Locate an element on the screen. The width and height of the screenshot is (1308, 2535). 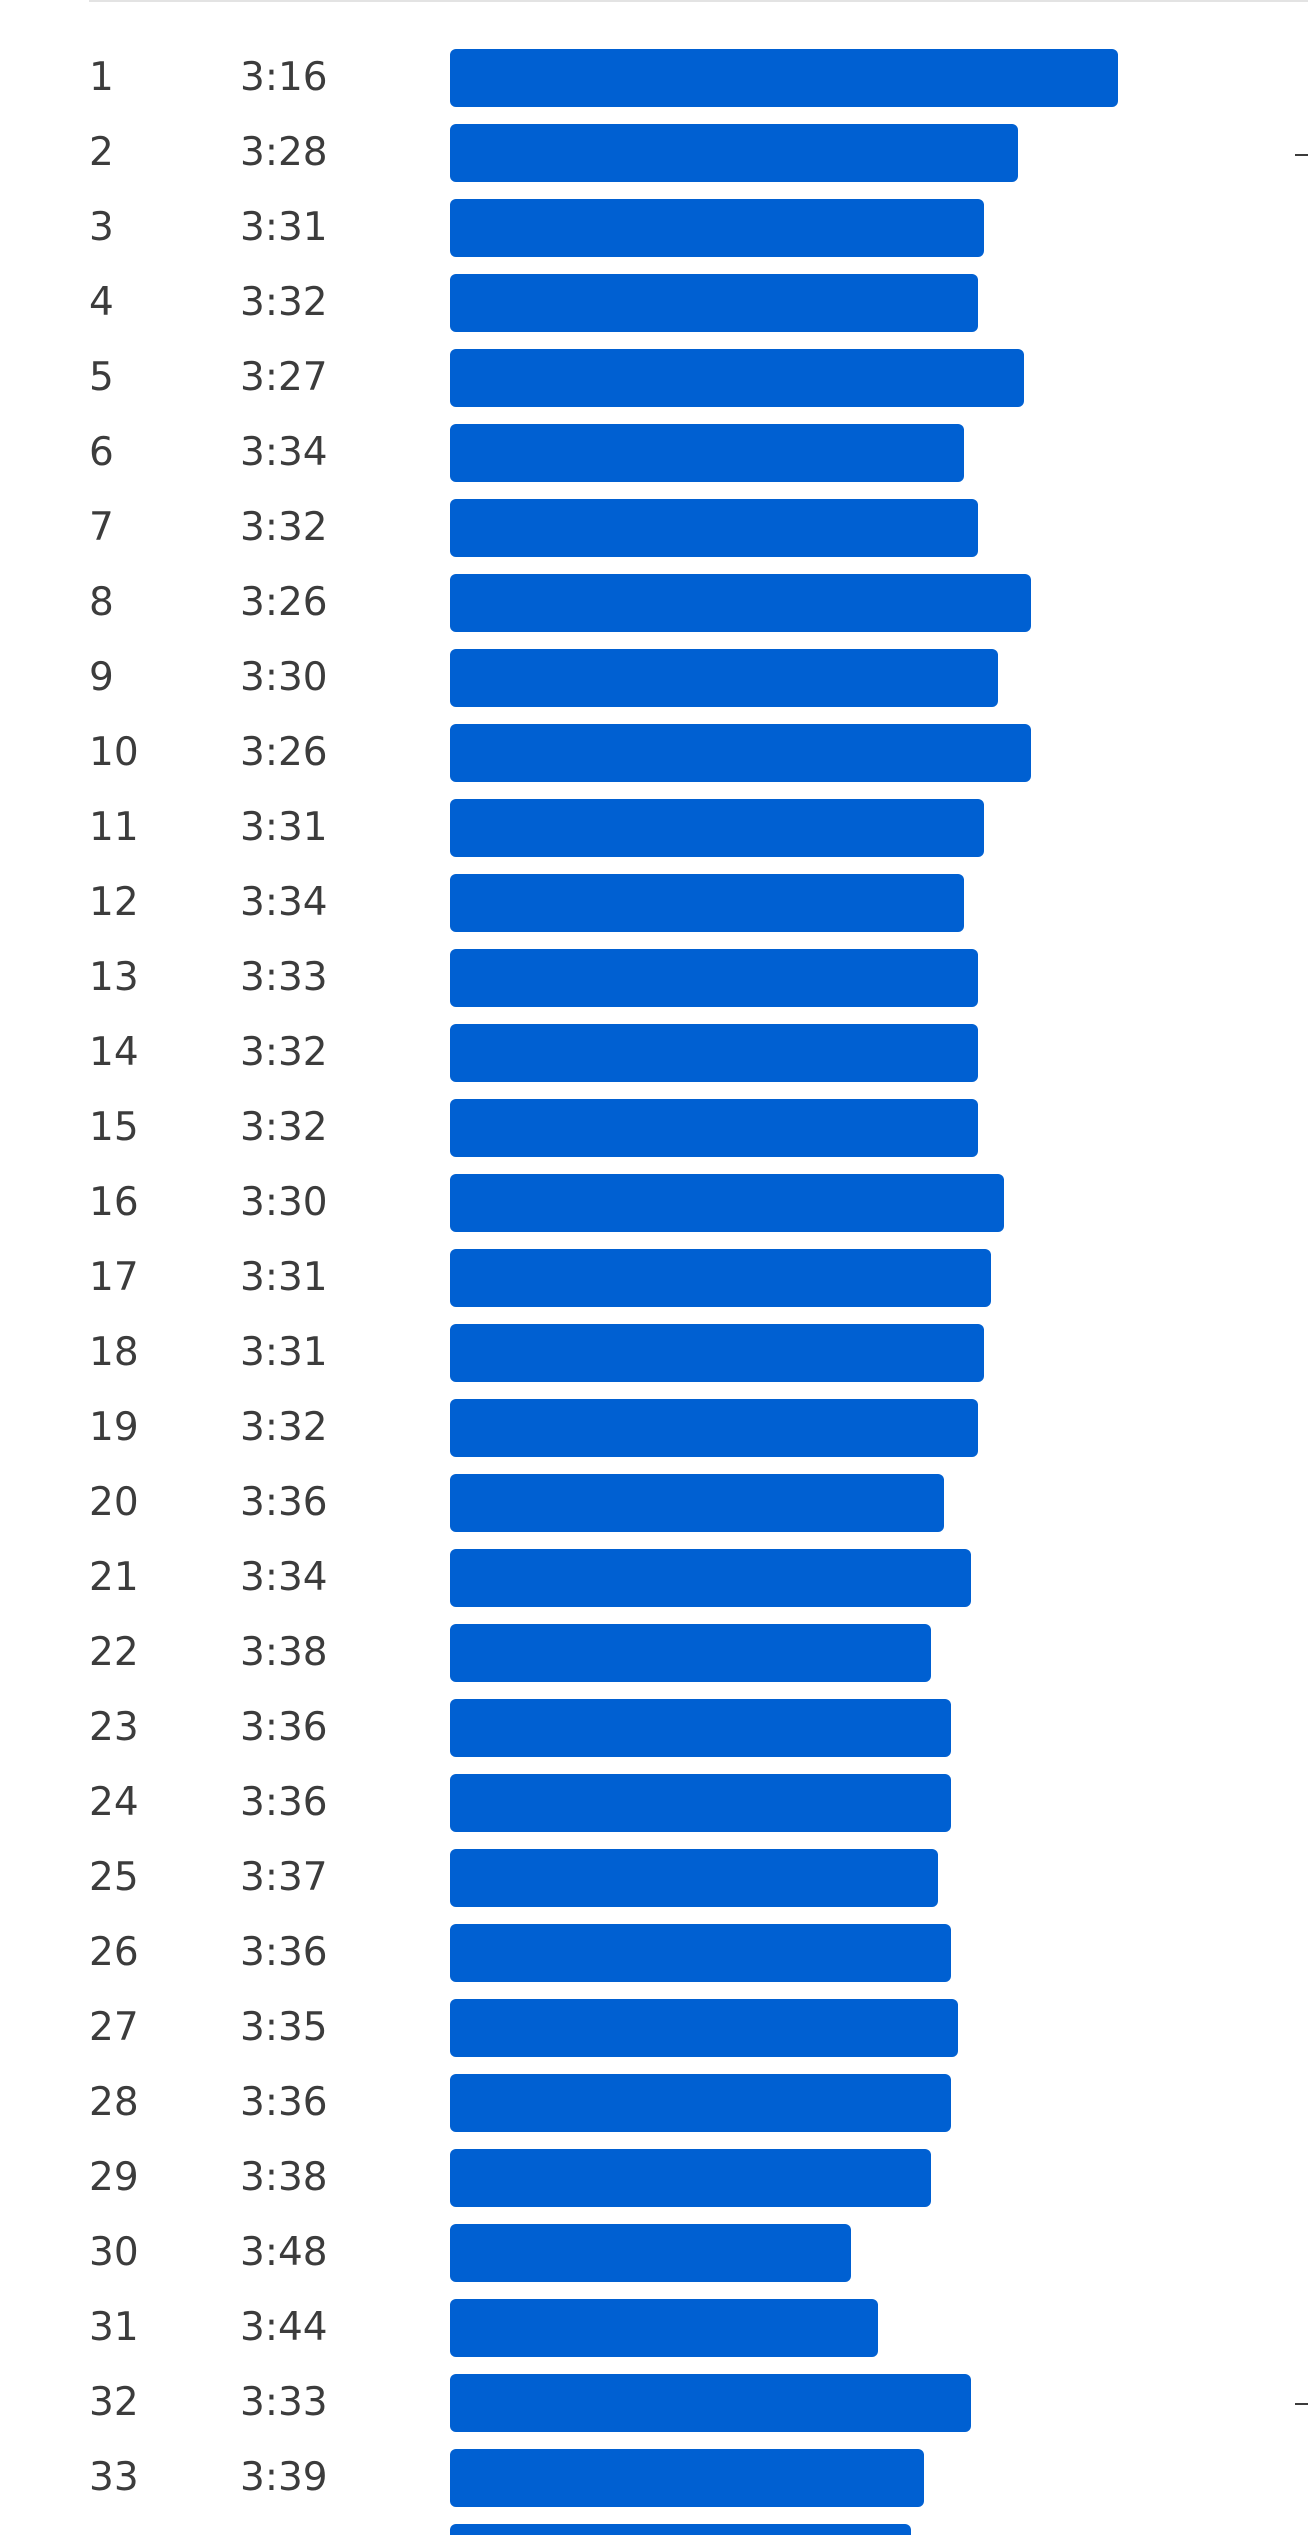
split-row: 25 3:37 is located at coordinates (654, 1877).